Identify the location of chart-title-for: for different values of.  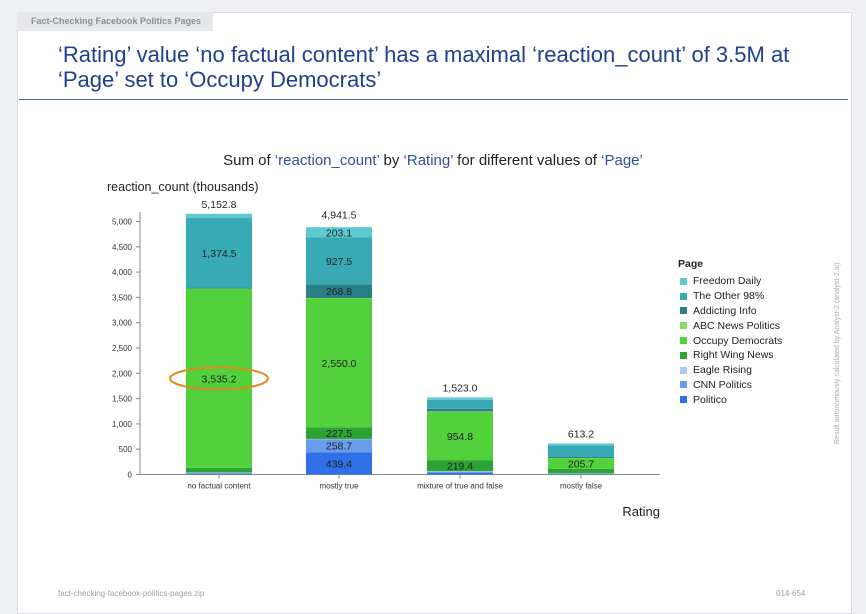
(527, 160).